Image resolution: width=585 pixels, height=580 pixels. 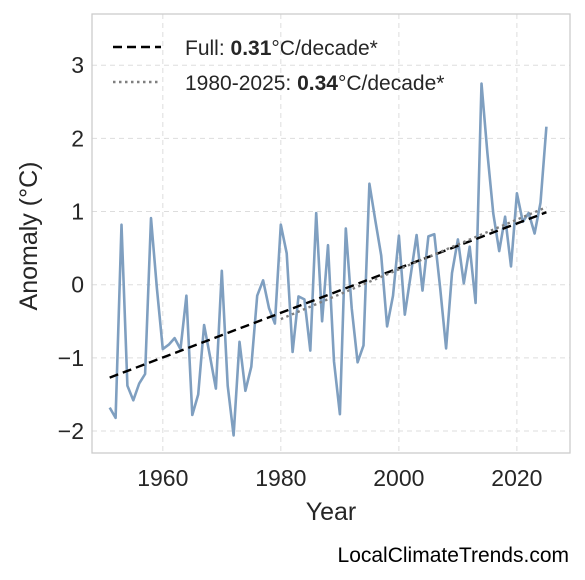 What do you see at coordinates (77, 65) in the screenshot?
I see `y-tick-label: 3` at bounding box center [77, 65].